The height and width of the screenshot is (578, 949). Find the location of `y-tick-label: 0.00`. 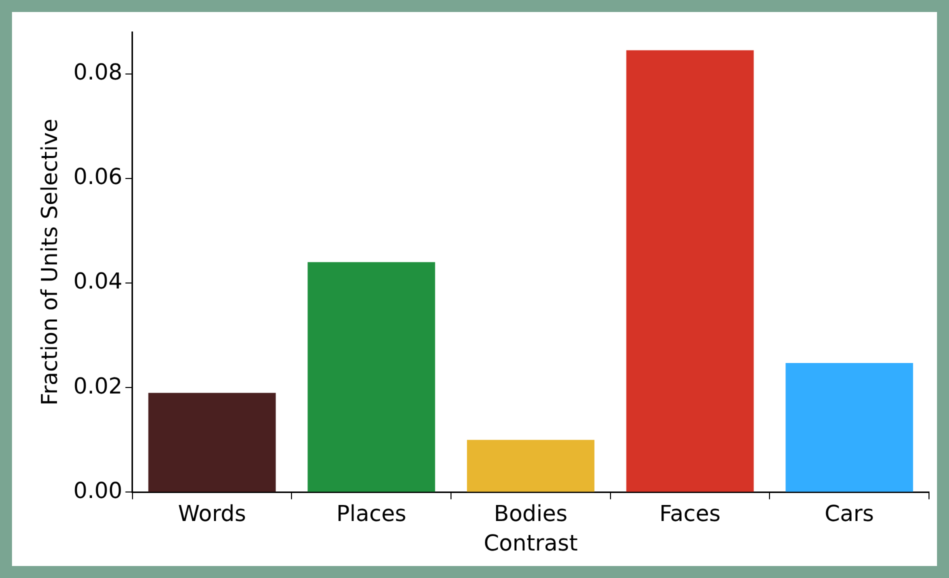

y-tick-label: 0.00 is located at coordinates (97, 491).